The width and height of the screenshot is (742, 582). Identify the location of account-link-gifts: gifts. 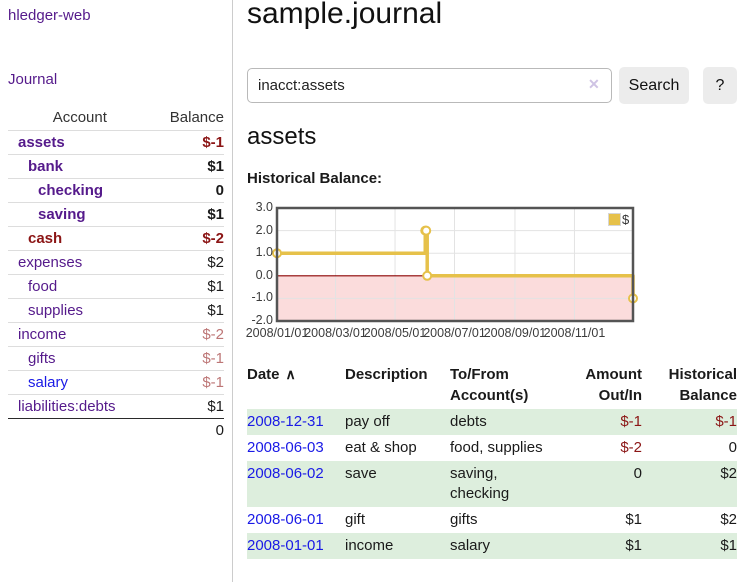
(42, 358).